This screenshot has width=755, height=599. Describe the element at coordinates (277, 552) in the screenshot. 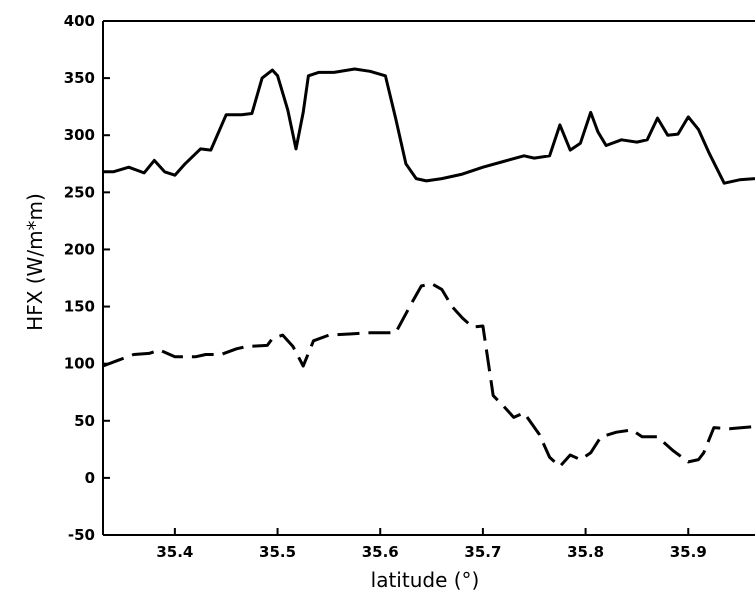

I see `x-tick-label: 35.5` at that location.